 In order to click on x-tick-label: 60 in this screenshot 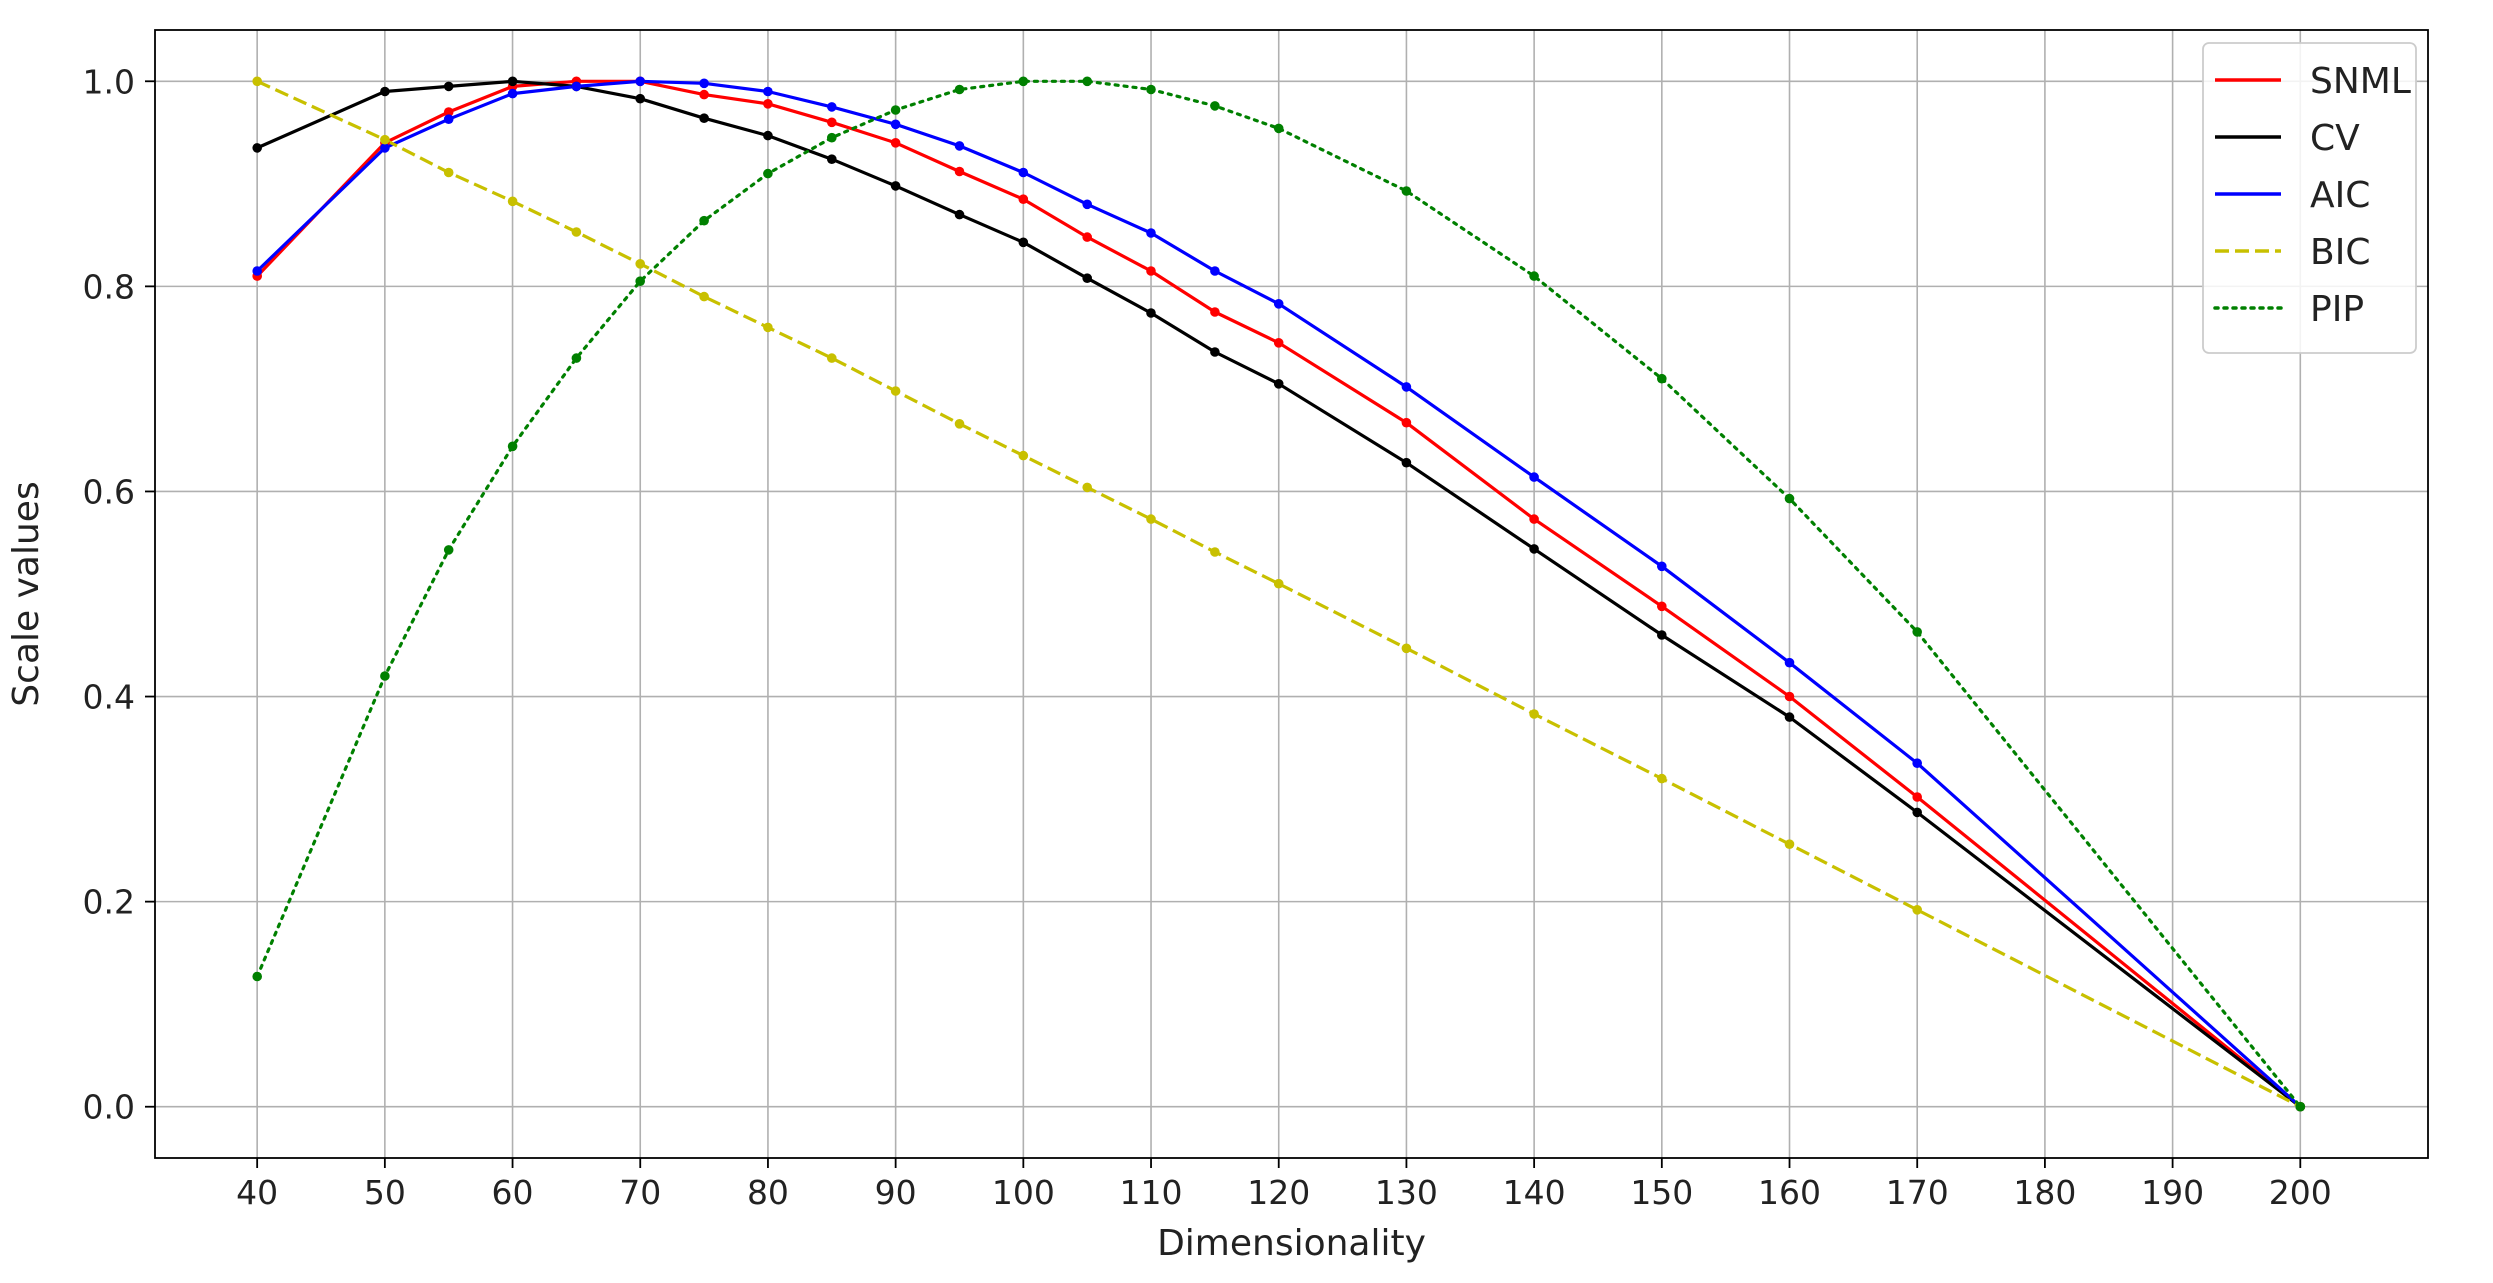, I will do `click(513, 1192)`.